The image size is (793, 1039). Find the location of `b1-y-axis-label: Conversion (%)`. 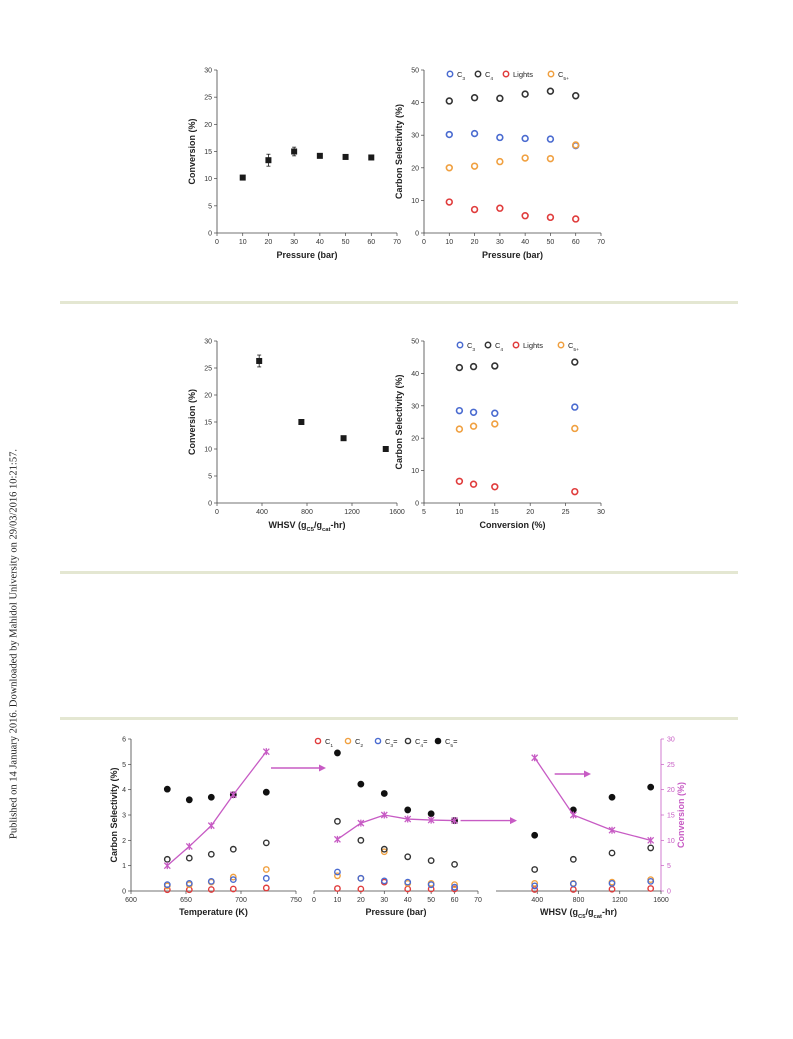

b1-y-axis-label: Conversion (%) is located at coordinates (192, 422).